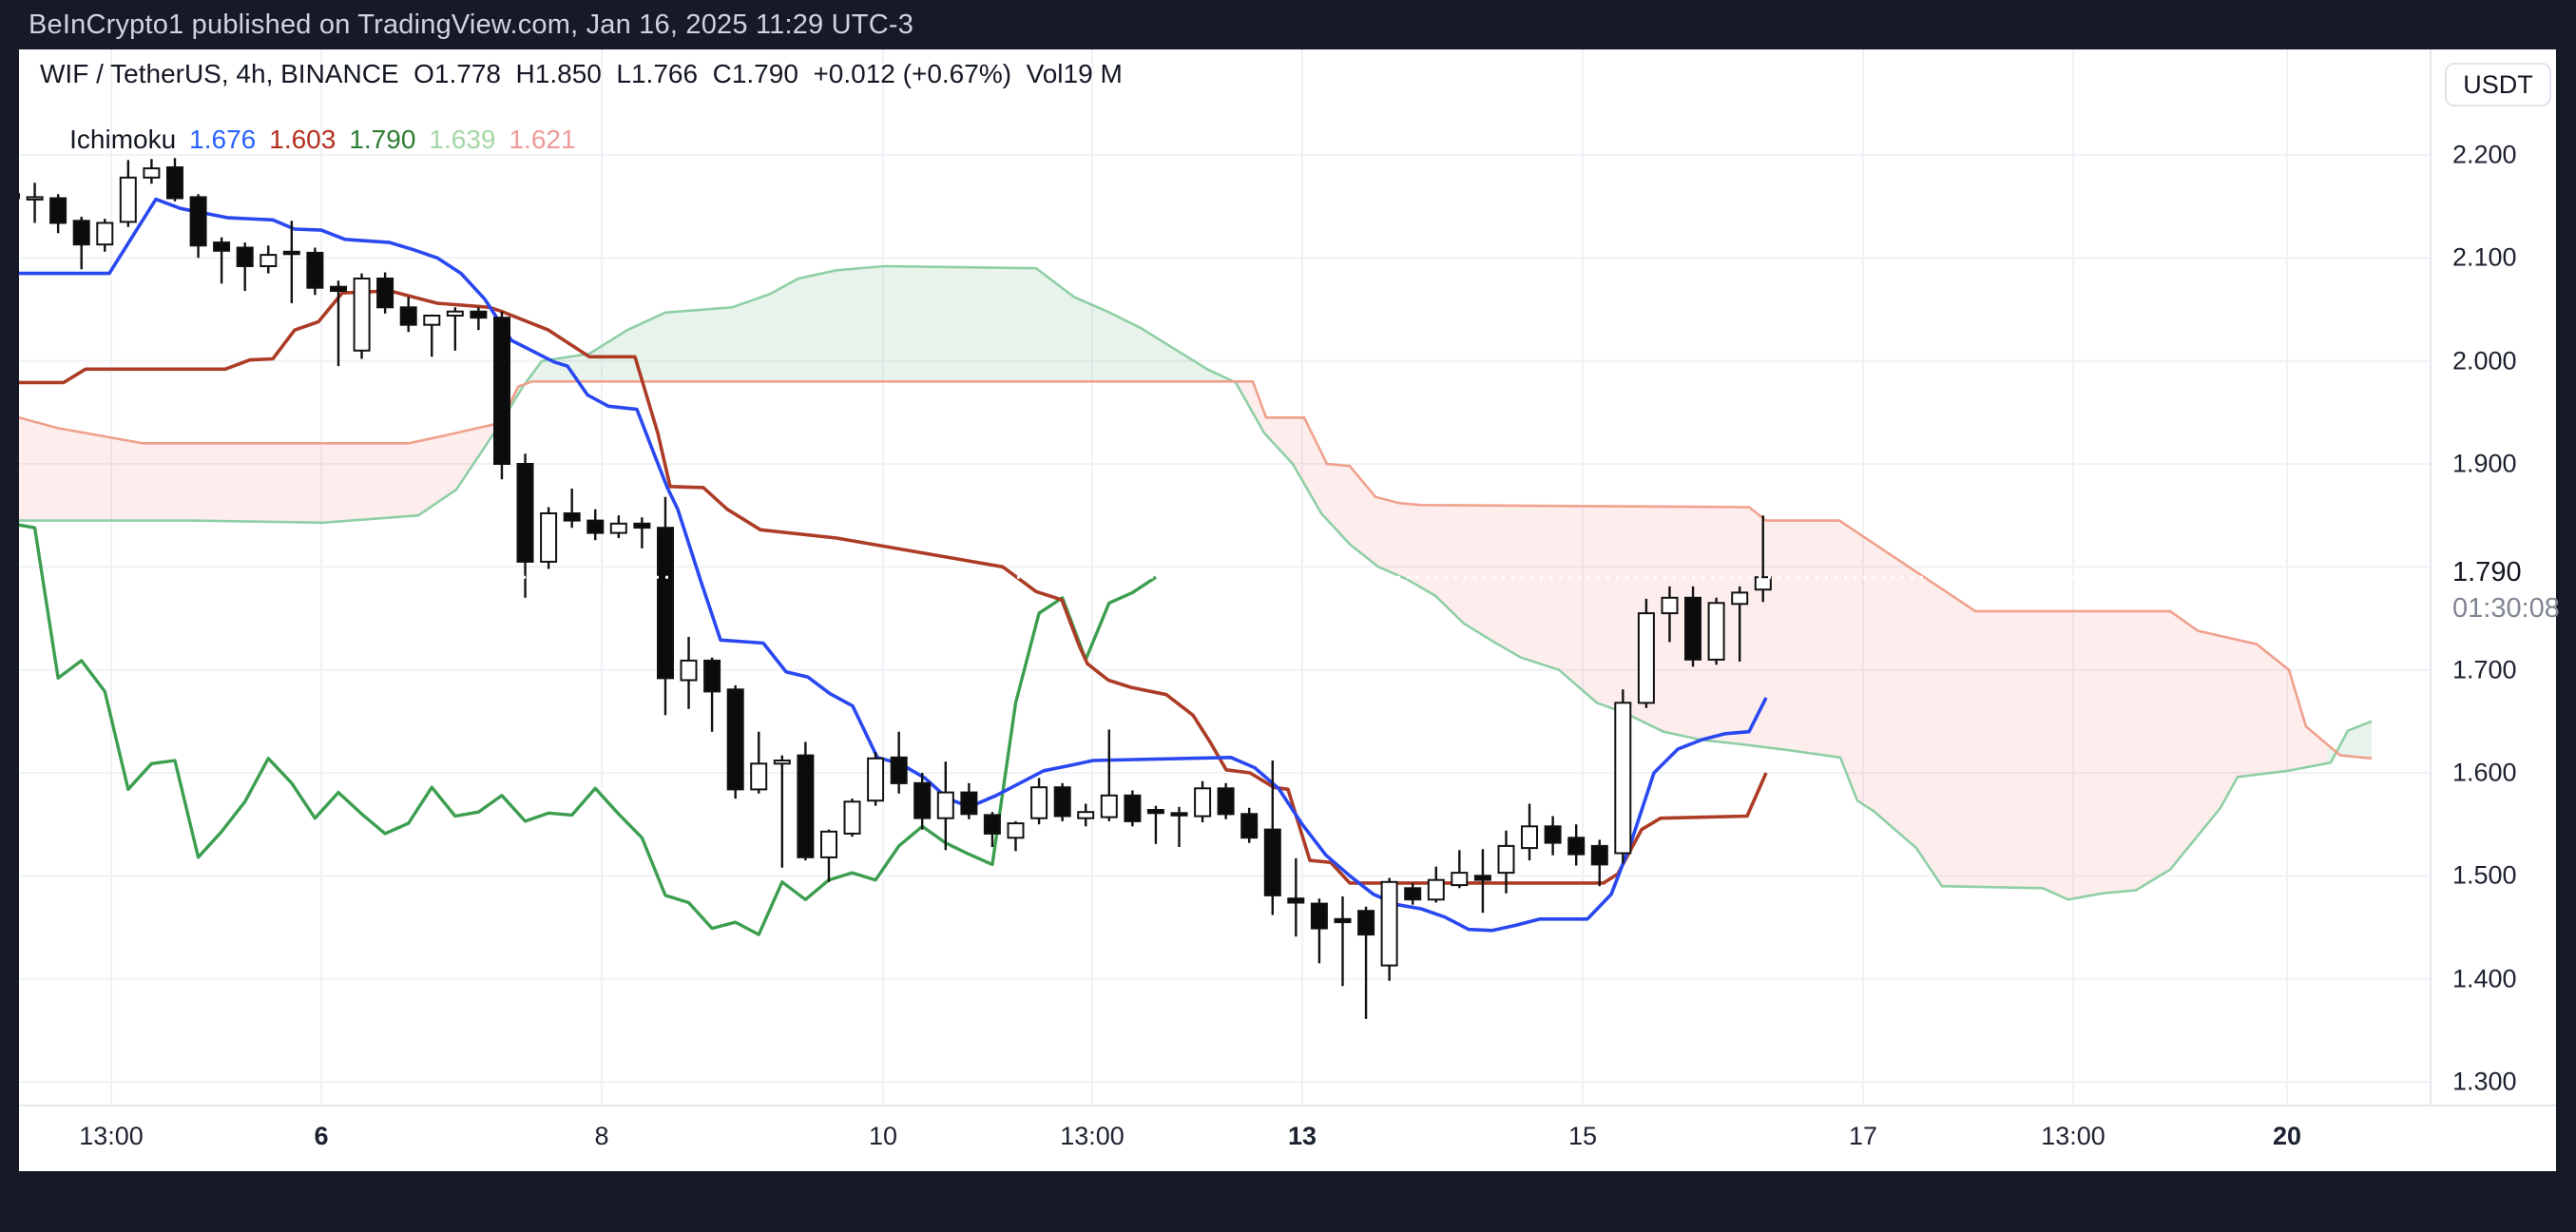 The width and height of the screenshot is (2576, 1232). I want to click on price-tick-label: 1.300, so click(2484, 1081).